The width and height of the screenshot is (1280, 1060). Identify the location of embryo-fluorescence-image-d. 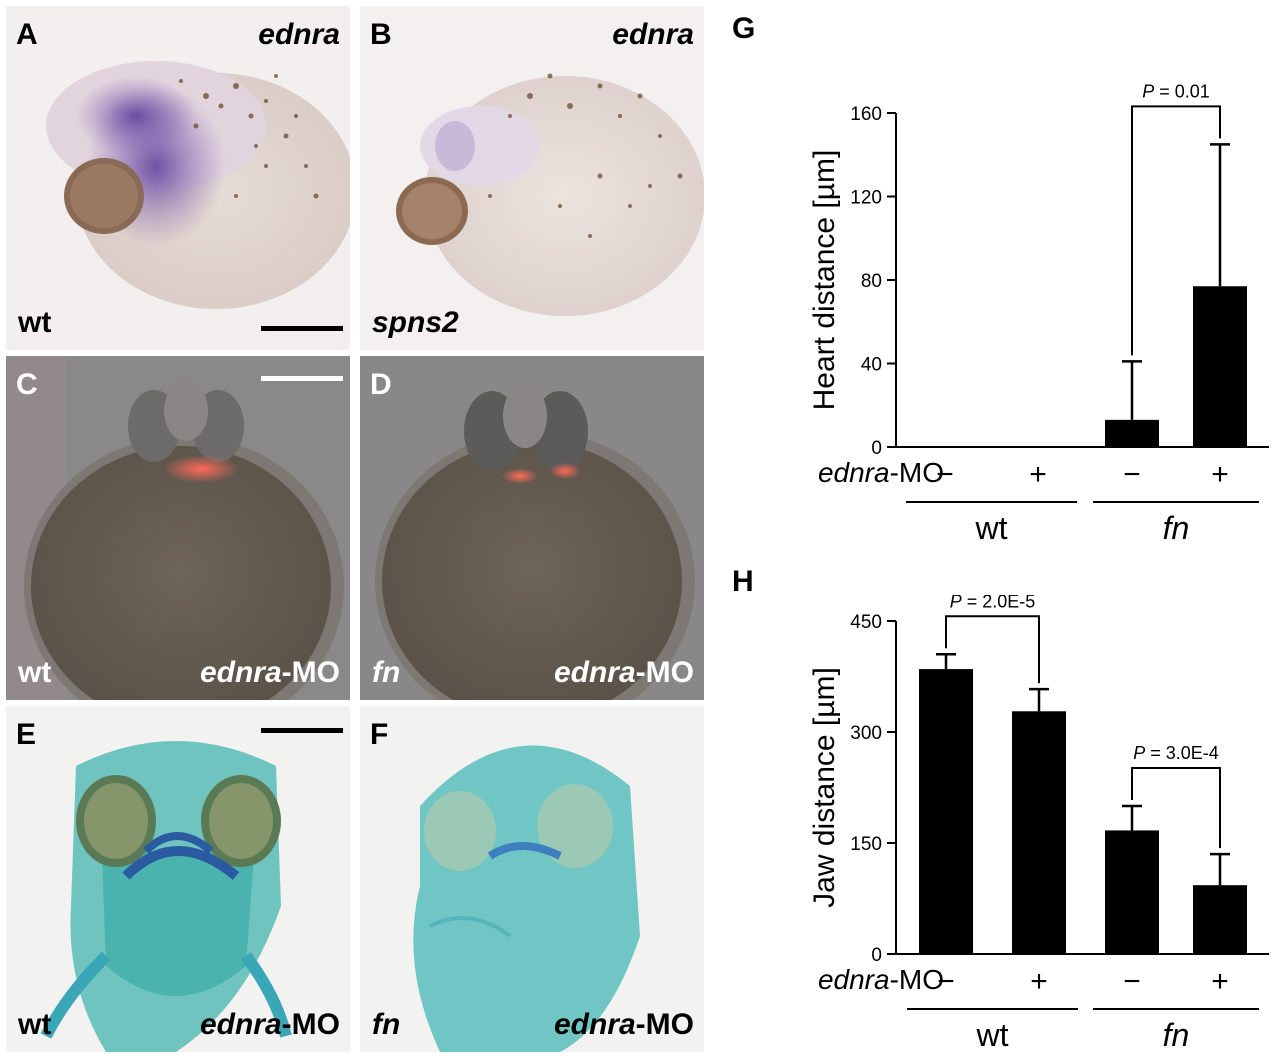
(532, 528).